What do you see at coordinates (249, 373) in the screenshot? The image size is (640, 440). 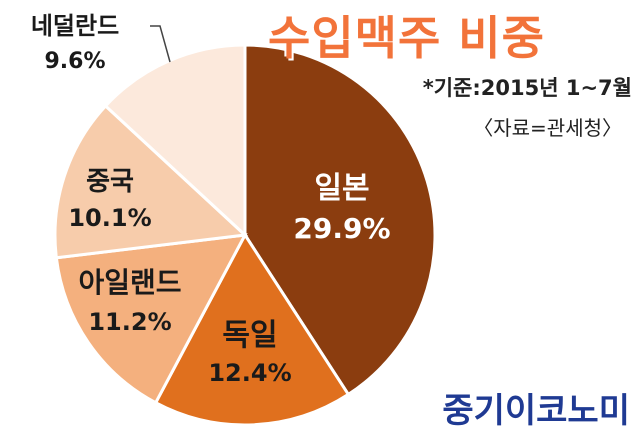 I see `slice-value-label: 12.4%` at bounding box center [249, 373].